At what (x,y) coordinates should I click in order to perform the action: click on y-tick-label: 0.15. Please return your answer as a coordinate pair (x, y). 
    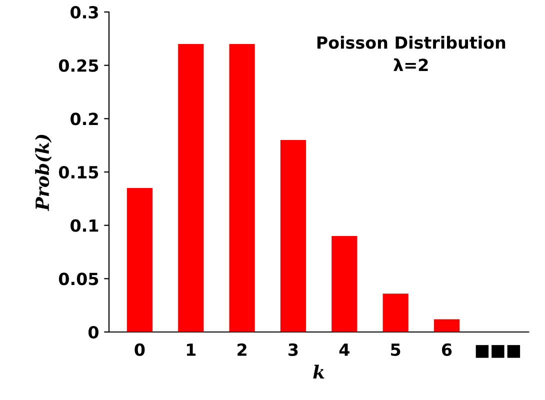
    Looking at the image, I should click on (78, 172).